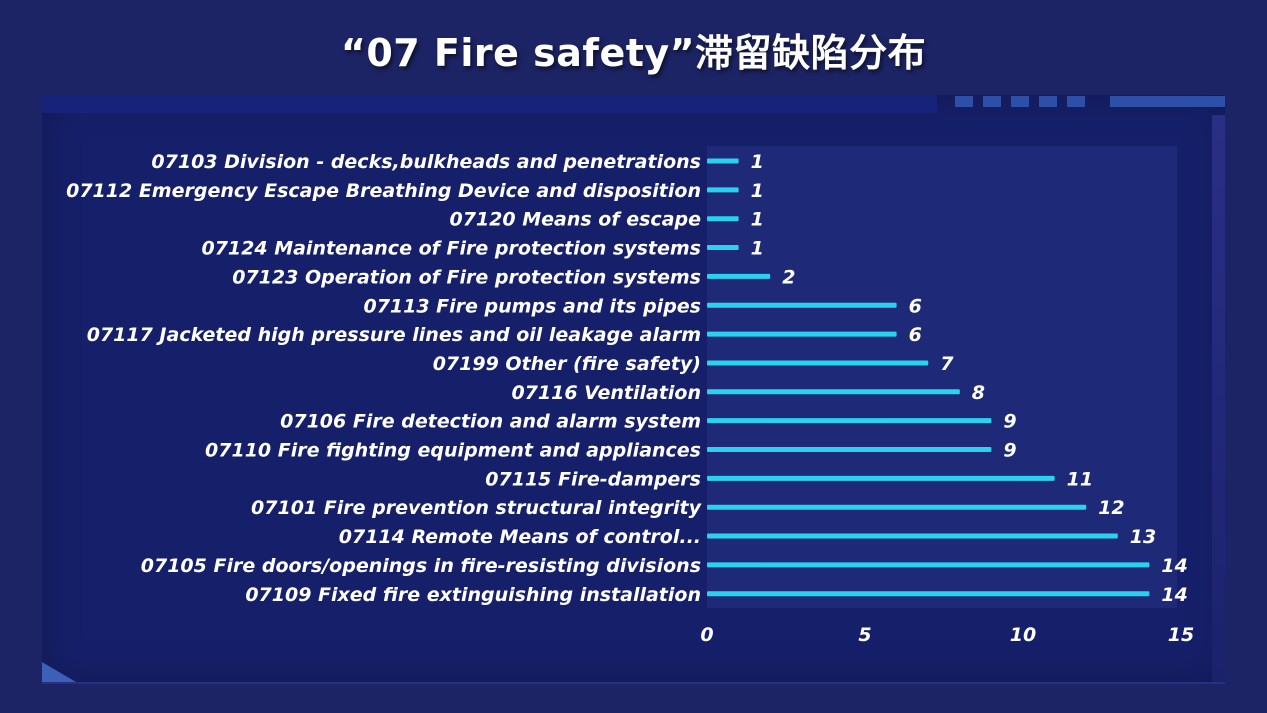 Image resolution: width=1267 pixels, height=713 pixels. I want to click on x-tick-label: 15, so click(1181, 635).